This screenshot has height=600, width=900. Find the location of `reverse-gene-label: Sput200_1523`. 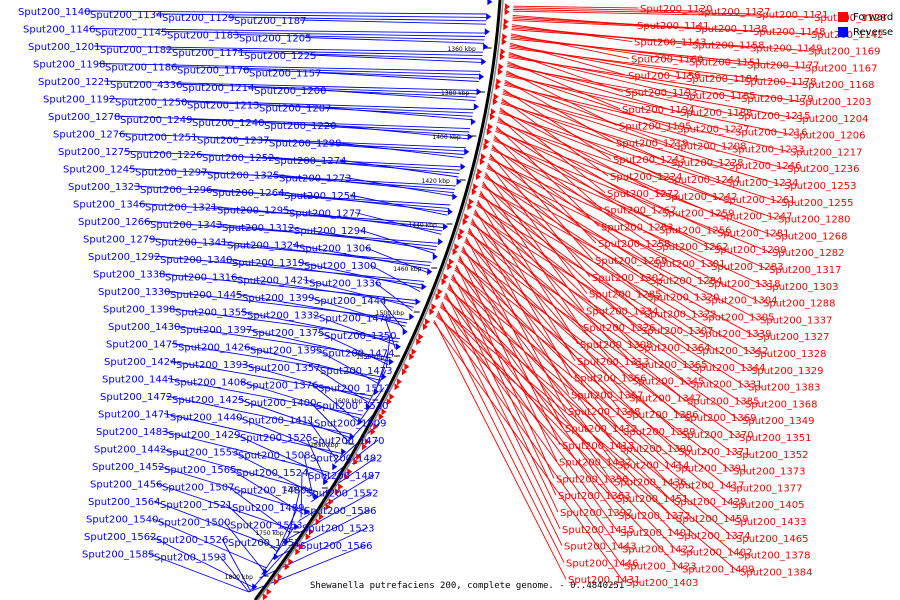

reverse-gene-label: Sput200_1523 is located at coordinates (338, 529).